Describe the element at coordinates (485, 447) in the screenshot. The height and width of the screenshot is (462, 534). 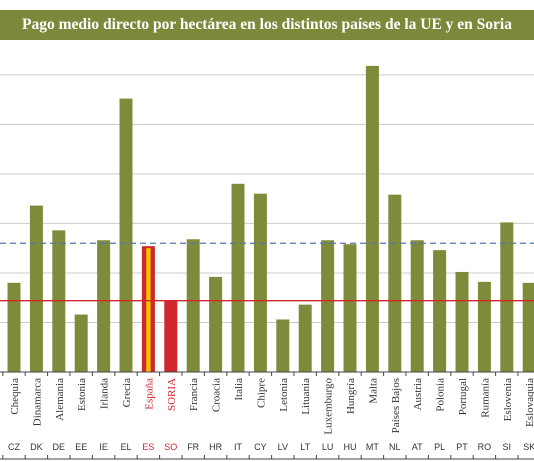
I see `country-code: RO` at that location.